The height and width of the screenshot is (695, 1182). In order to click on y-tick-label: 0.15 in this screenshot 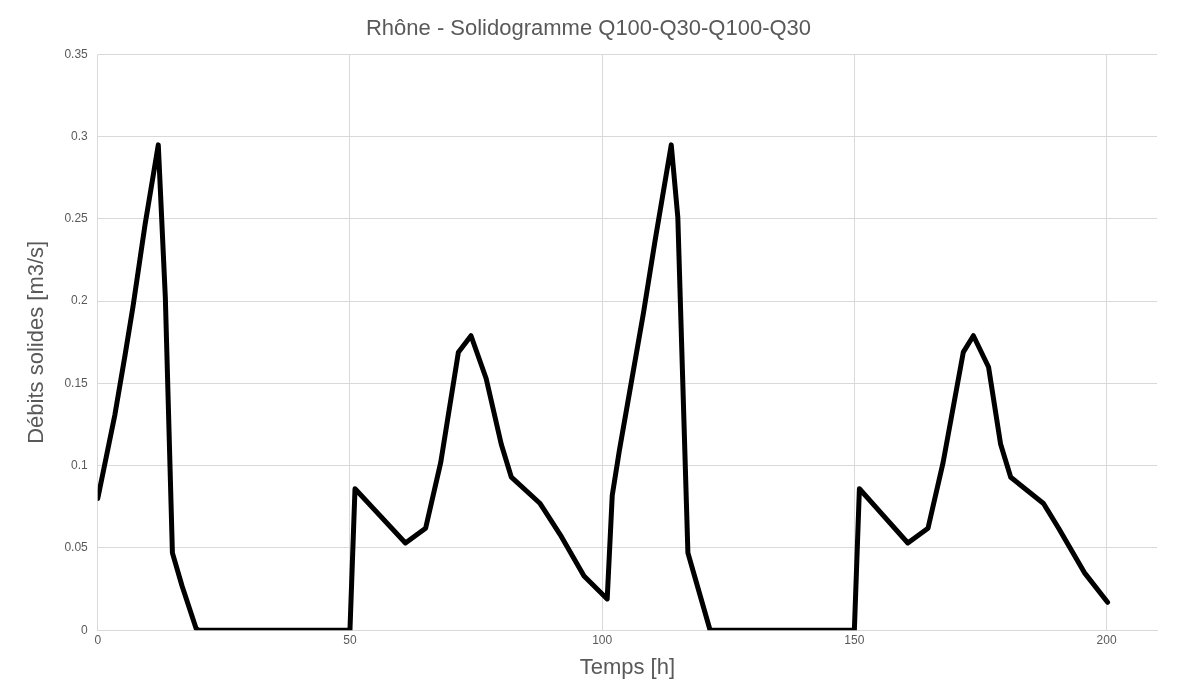, I will do `click(76, 382)`.